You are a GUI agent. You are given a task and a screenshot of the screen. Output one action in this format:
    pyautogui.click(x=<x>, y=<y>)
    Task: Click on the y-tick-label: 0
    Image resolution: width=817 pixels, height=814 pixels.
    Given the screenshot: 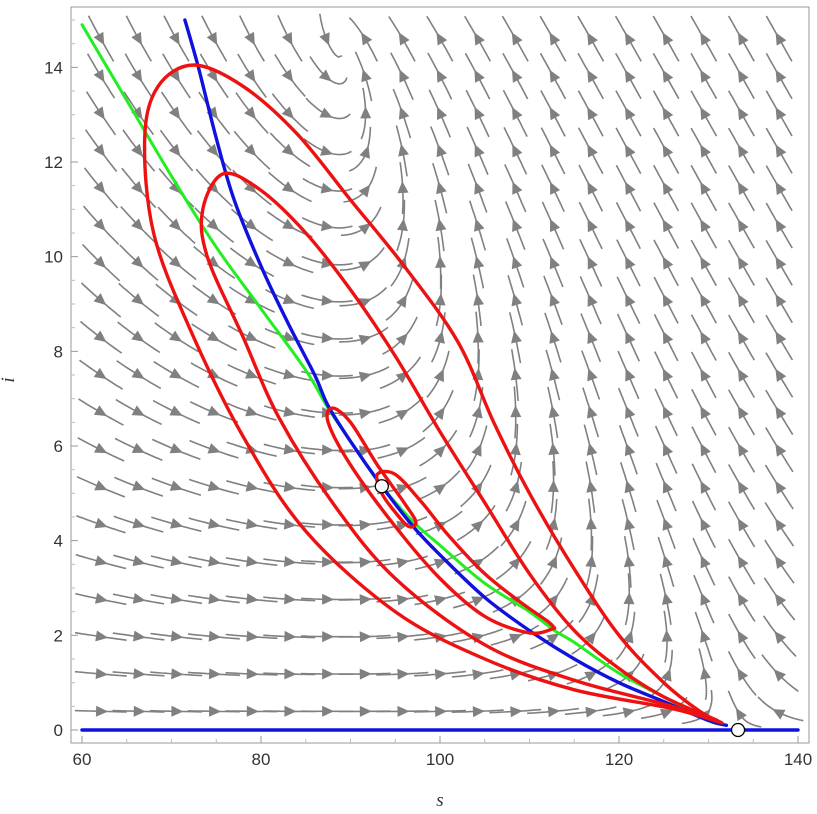 What is the action you would take?
    pyautogui.click(x=58, y=730)
    